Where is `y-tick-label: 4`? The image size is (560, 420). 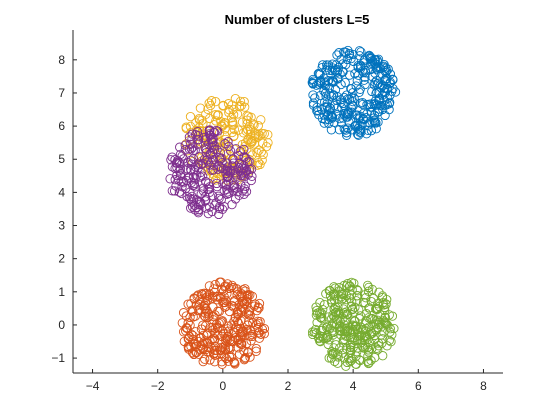
y-tick-label: 4 is located at coordinates (61, 192).